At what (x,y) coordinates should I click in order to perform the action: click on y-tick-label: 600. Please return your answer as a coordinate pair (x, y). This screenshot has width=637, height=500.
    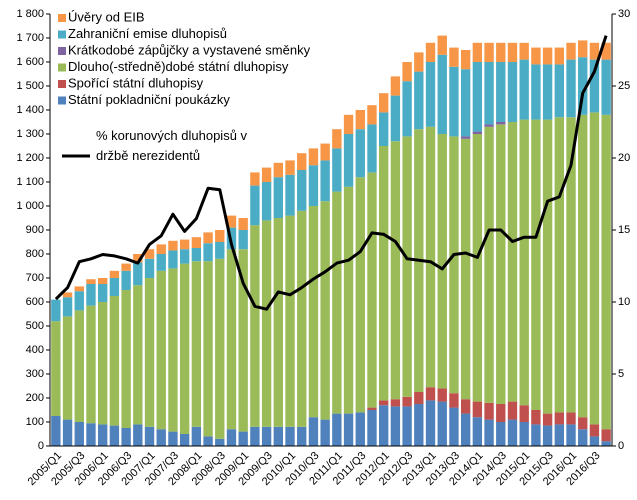
    Looking at the image, I should click on (35, 302).